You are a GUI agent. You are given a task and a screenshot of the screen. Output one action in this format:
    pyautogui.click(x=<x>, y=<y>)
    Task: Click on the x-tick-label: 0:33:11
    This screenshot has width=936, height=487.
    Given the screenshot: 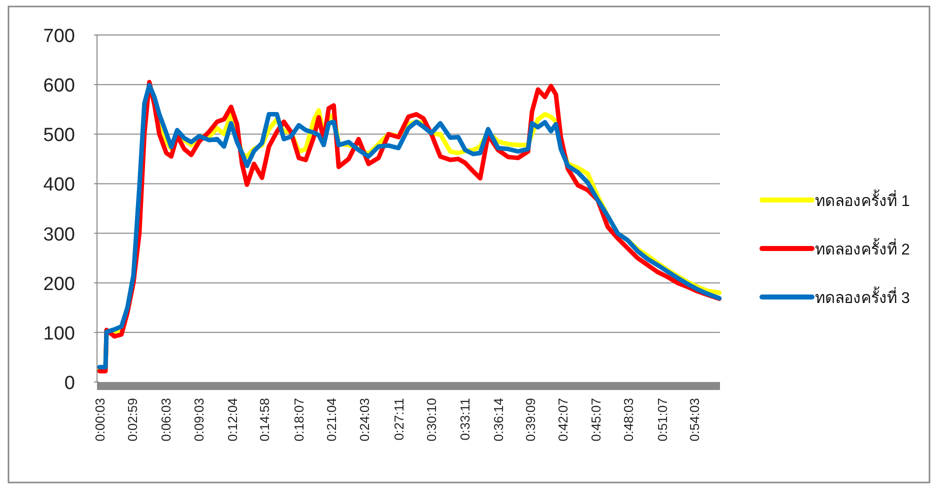 What is the action you would take?
    pyautogui.click(x=464, y=419)
    